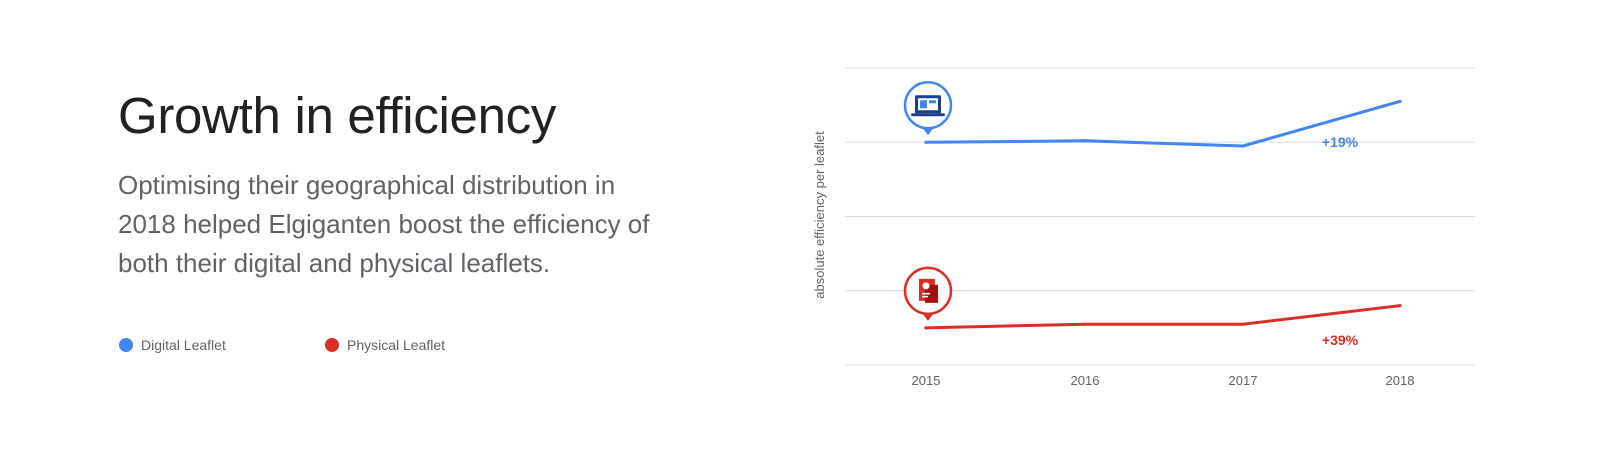 This screenshot has height=450, width=1600. I want to click on x-axis-ticks: 2015 2016 2017 2018, so click(1163, 380).